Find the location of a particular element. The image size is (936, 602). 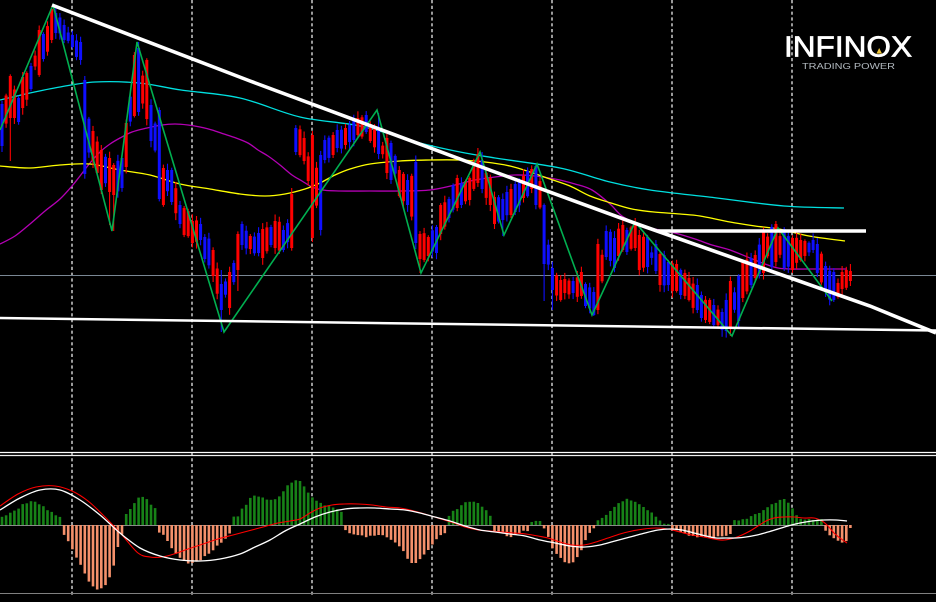

svg-text: TRADING POWER is located at coordinates (848, 66).